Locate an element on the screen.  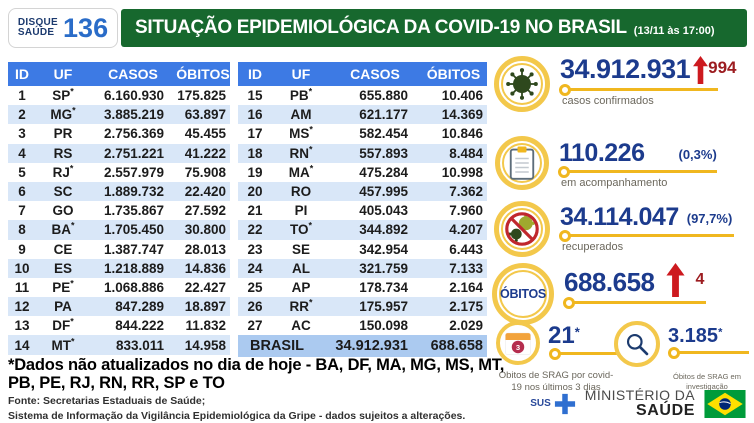
cell-id: 13 is located at coordinates (22, 326).